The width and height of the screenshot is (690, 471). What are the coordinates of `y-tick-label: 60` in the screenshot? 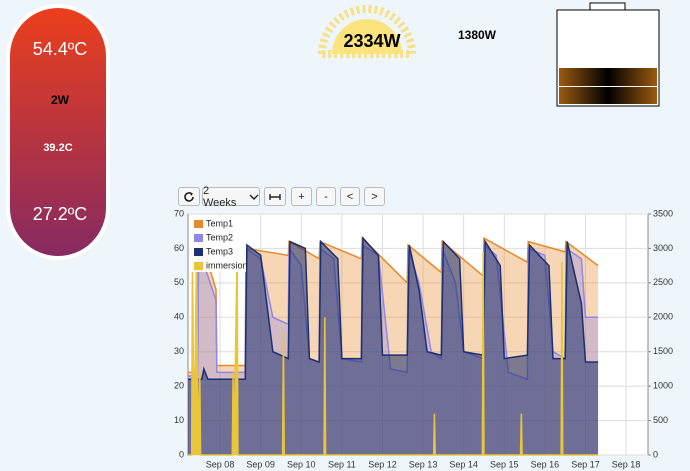 It's located at (179, 248).